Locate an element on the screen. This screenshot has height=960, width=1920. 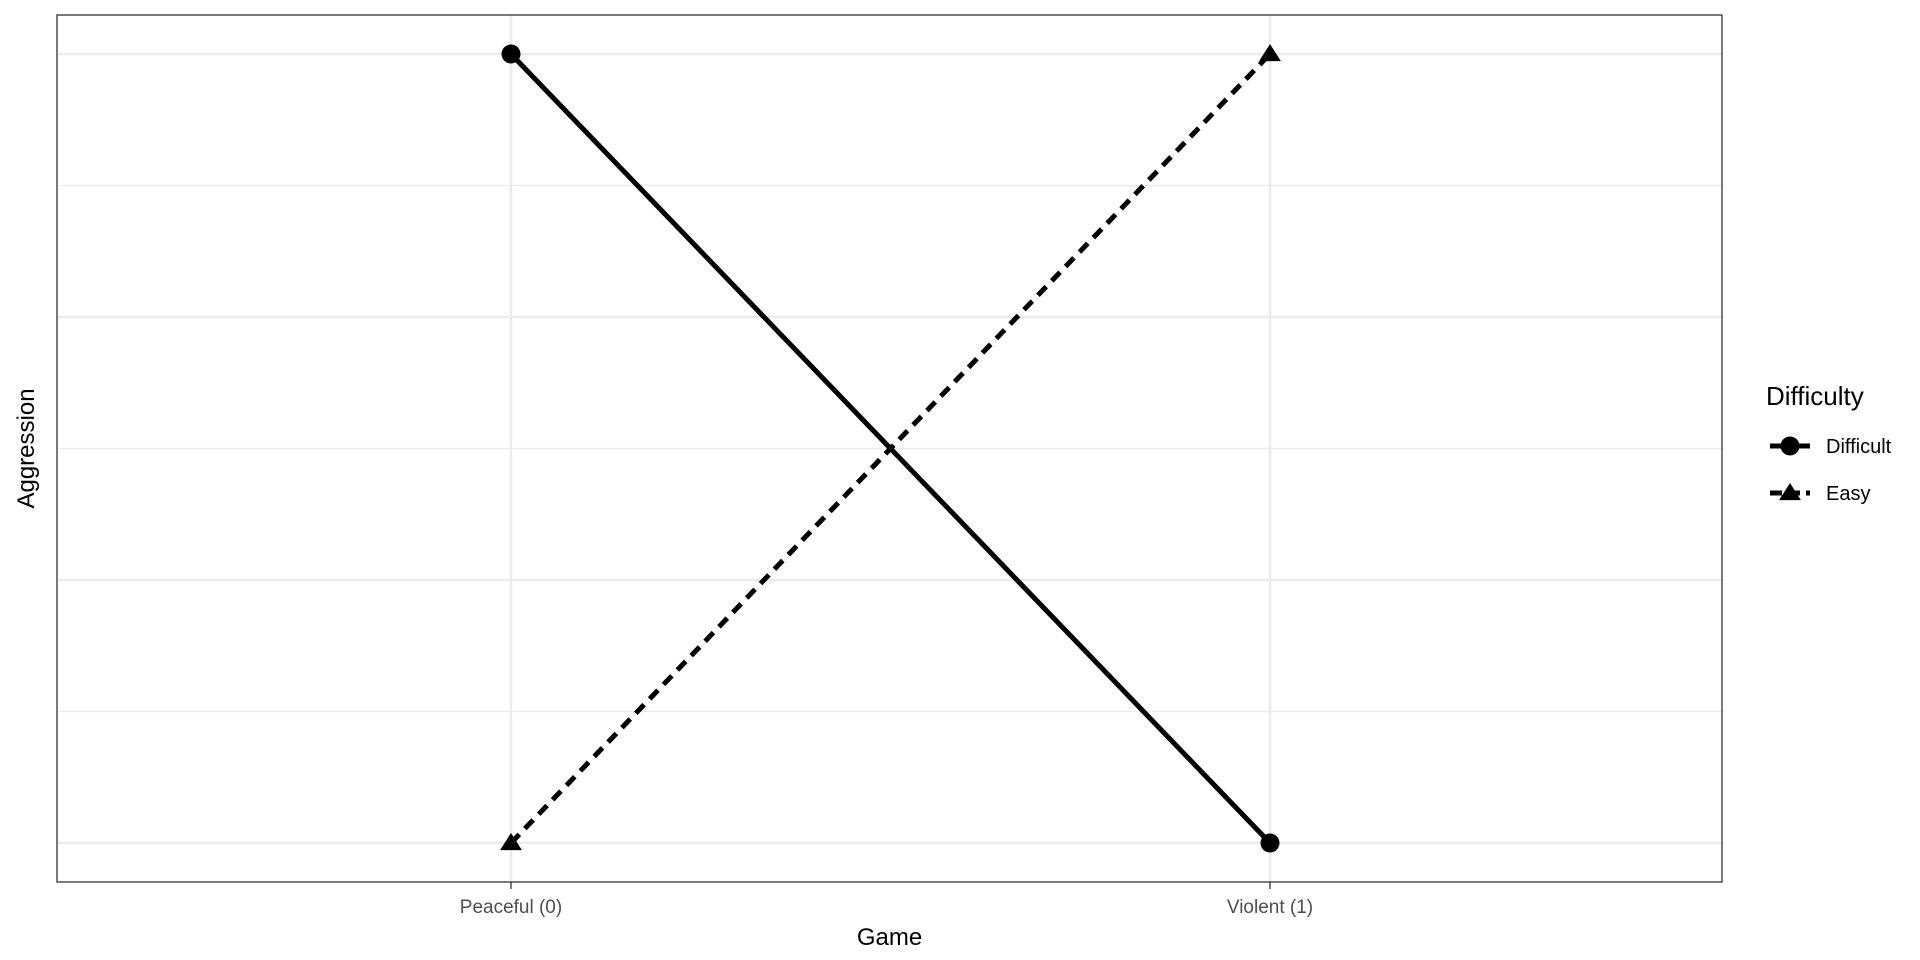
legend-item-difficult: Difficult is located at coordinates (1831, 447).